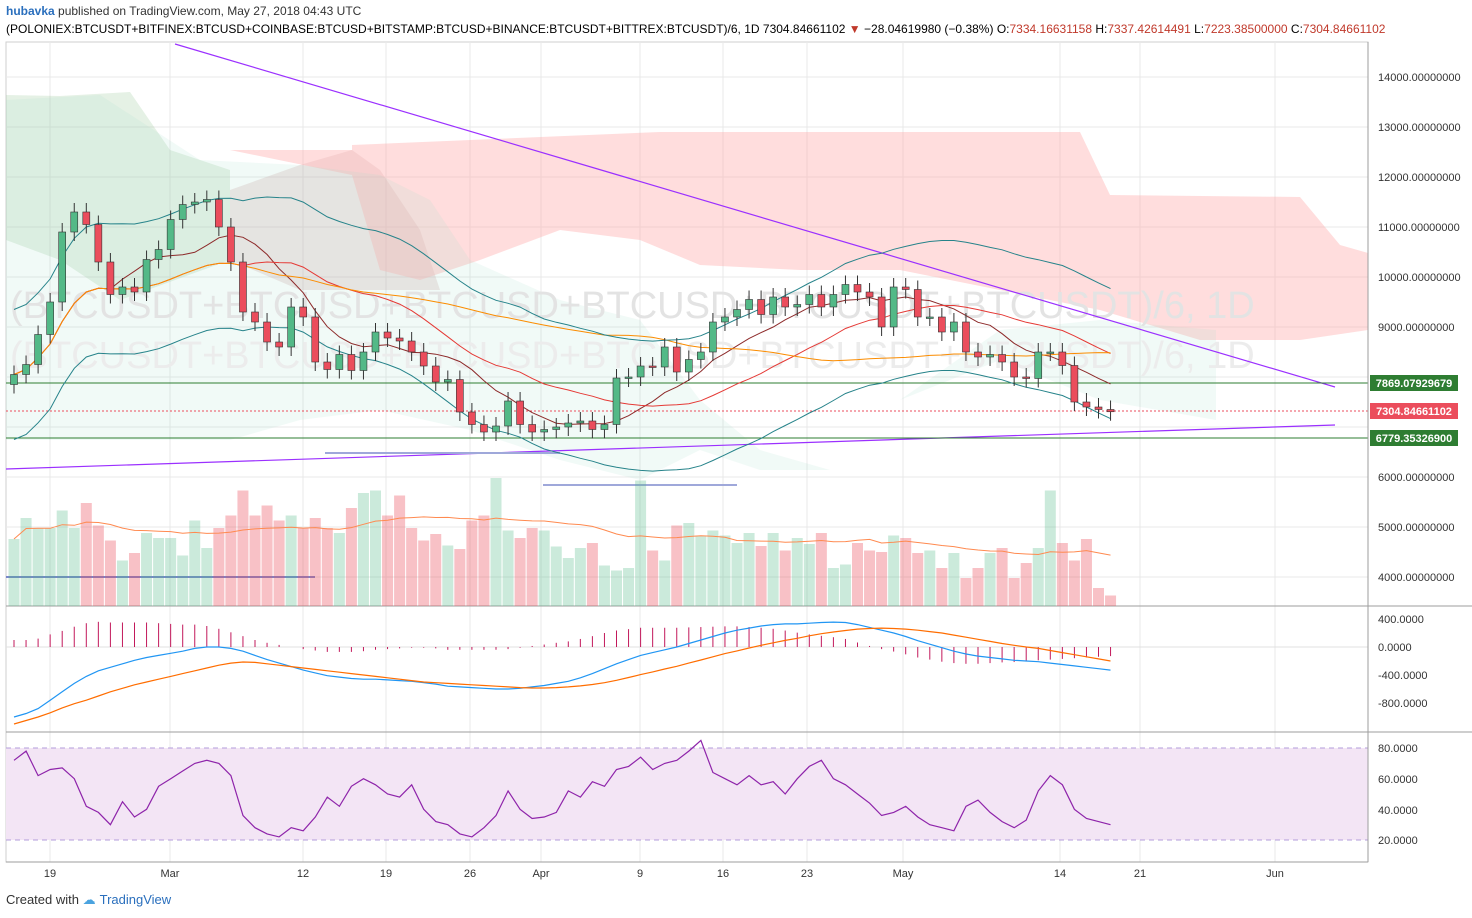  Describe the element at coordinates (1060, 874) in the screenshot. I see `time-tick-label: 14` at that location.